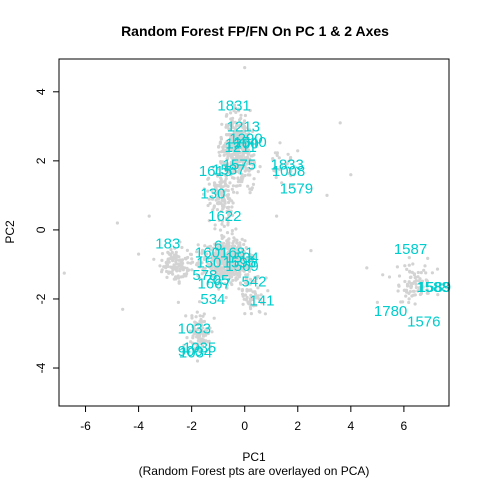  I want to click on y-tick-label: 2, so click(41, 160).